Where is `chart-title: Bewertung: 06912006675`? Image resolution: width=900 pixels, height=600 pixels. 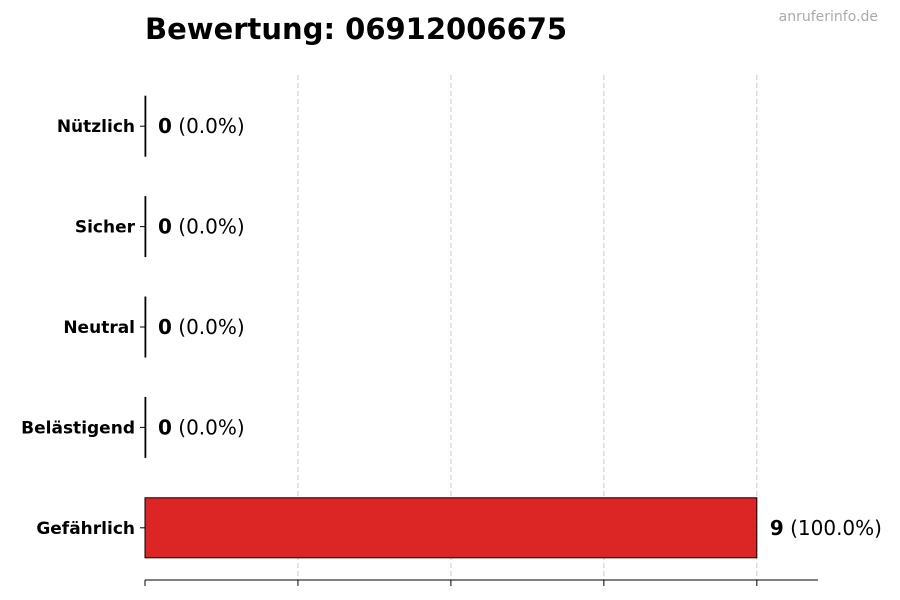
chart-title: Bewertung: 06912006675 is located at coordinates (356, 29).